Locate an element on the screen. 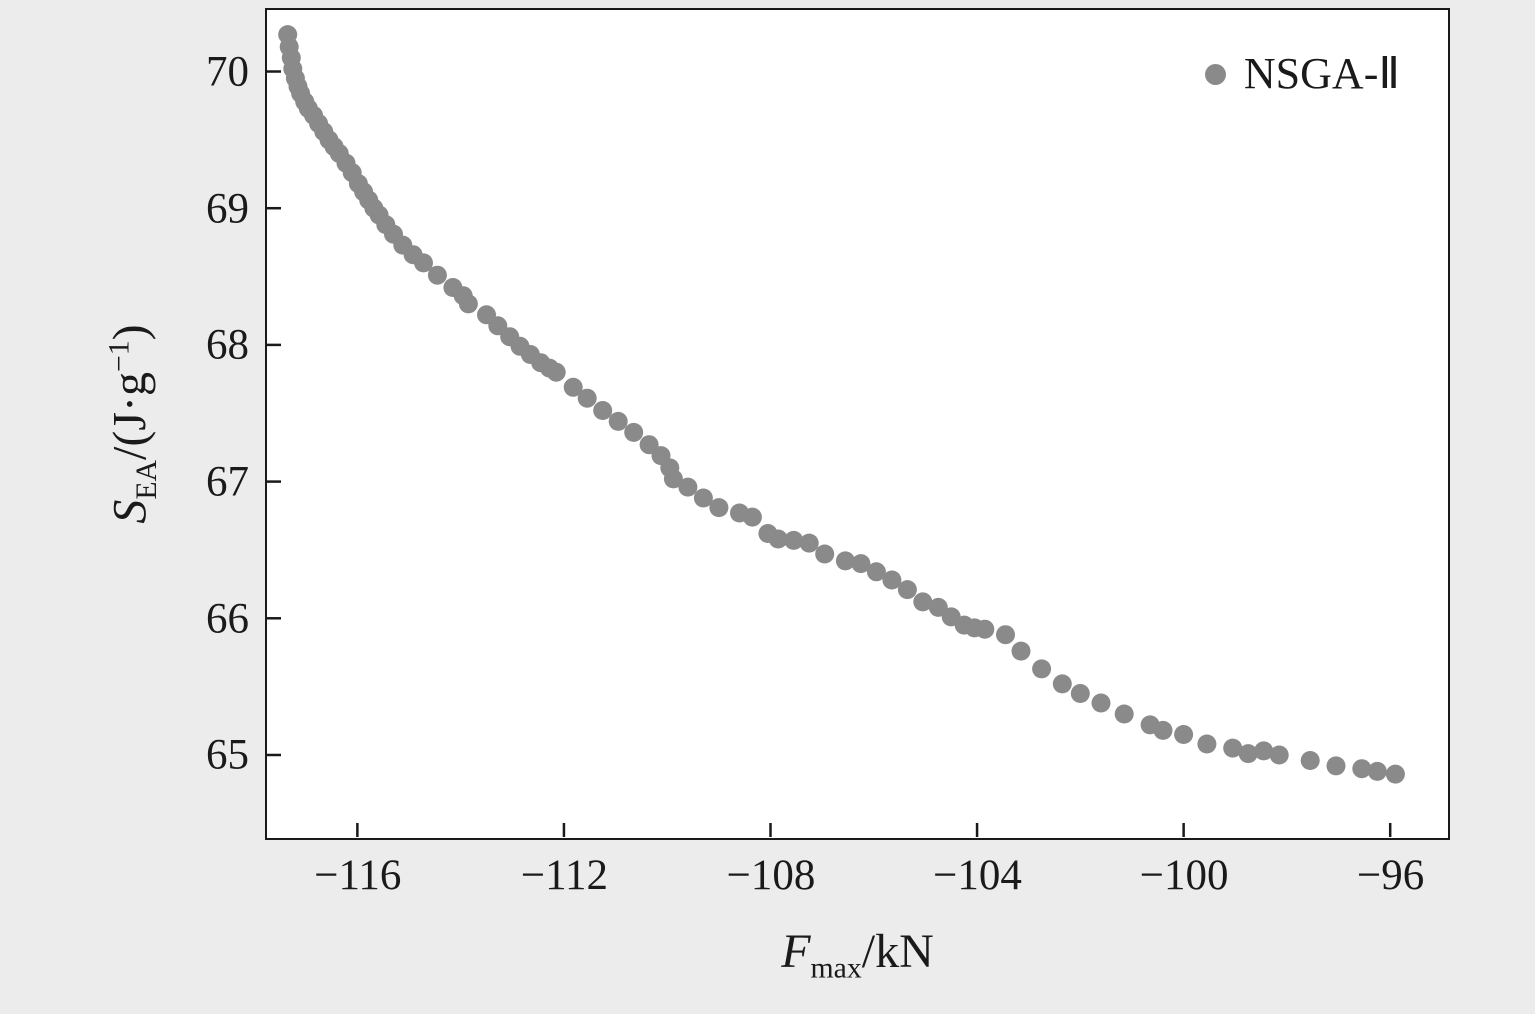 Image resolution: width=1535 pixels, height=1014 pixels. y-axis-label: SEA/(J·g−1) is located at coordinates (132, 424).